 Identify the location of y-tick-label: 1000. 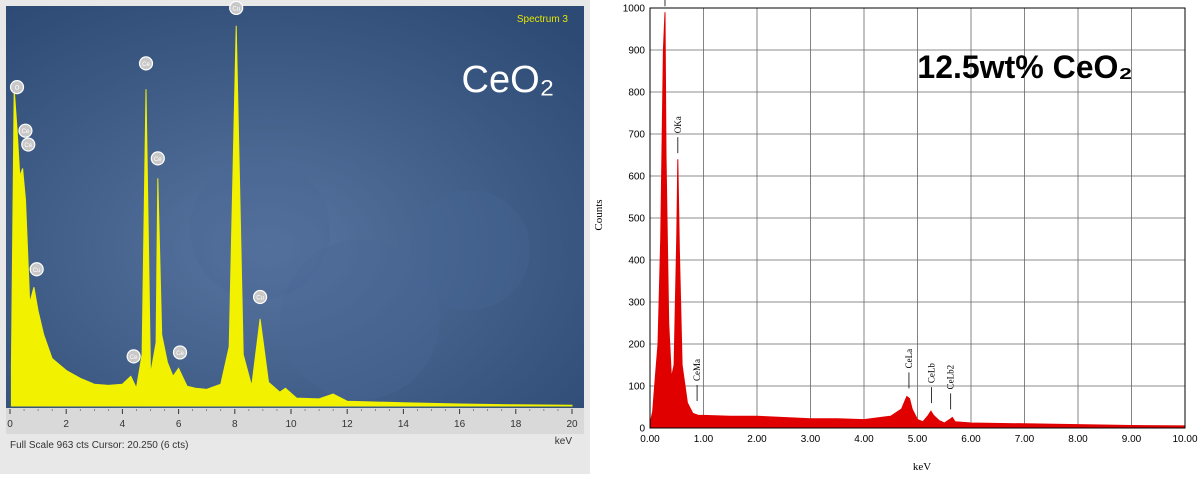
(634, 9).